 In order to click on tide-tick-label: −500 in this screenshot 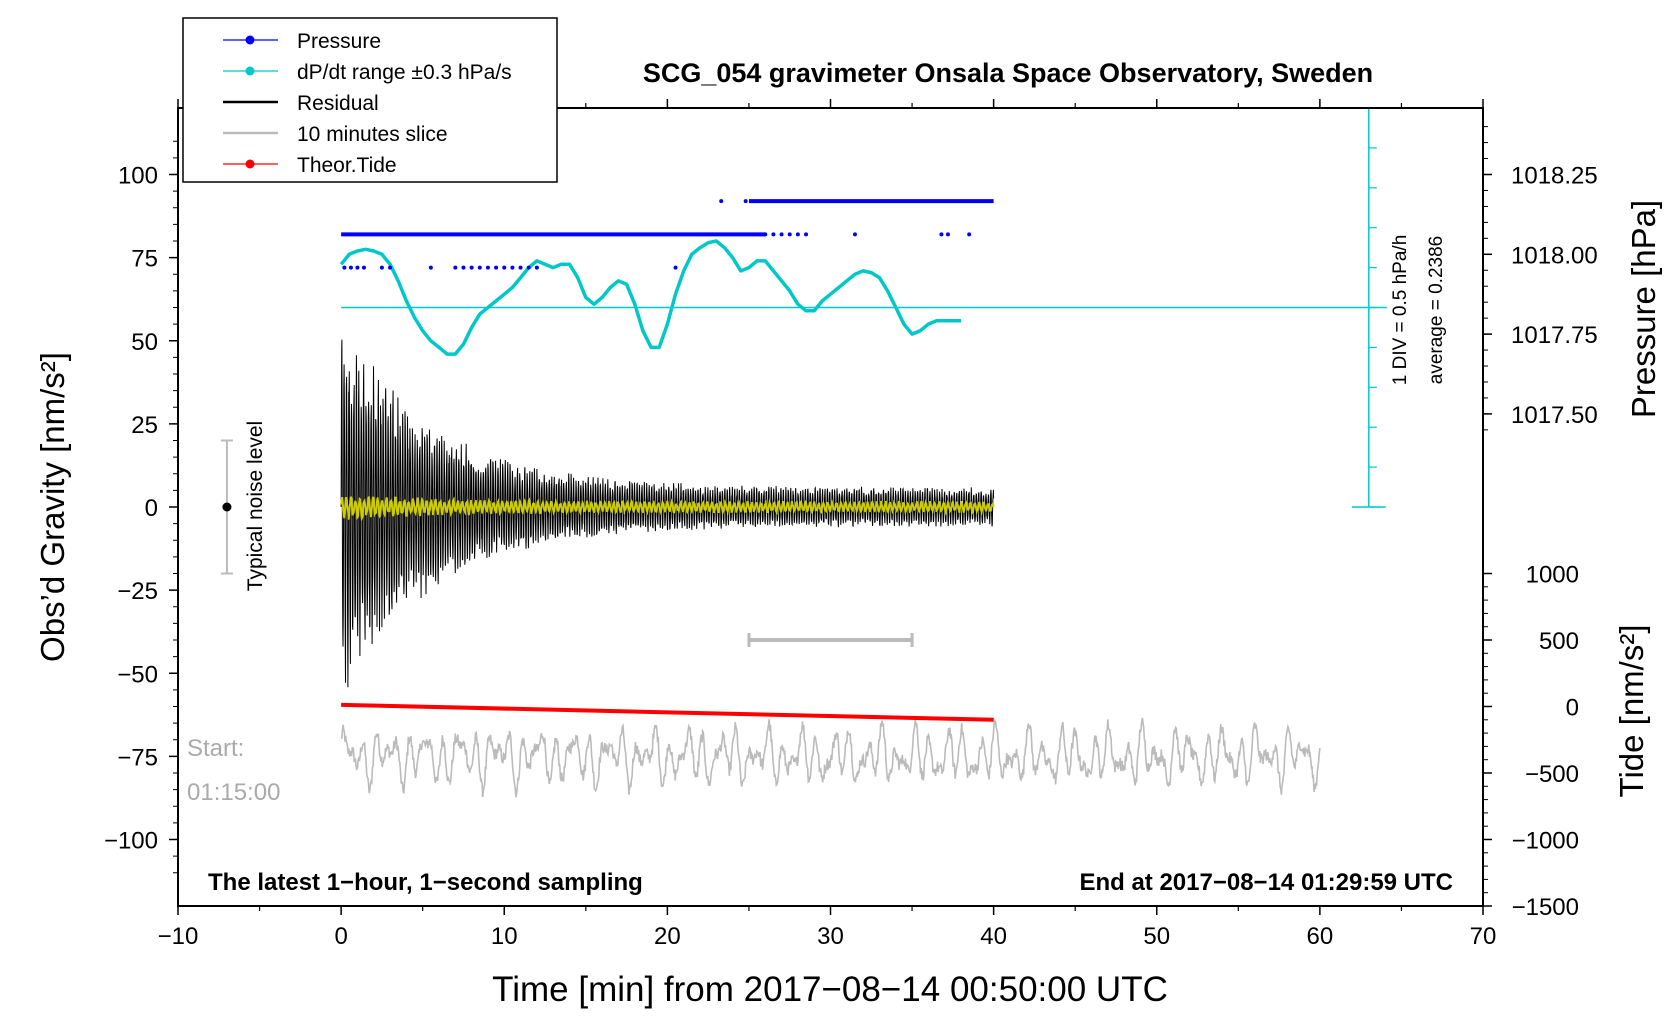, I will do `click(1552, 774)`.